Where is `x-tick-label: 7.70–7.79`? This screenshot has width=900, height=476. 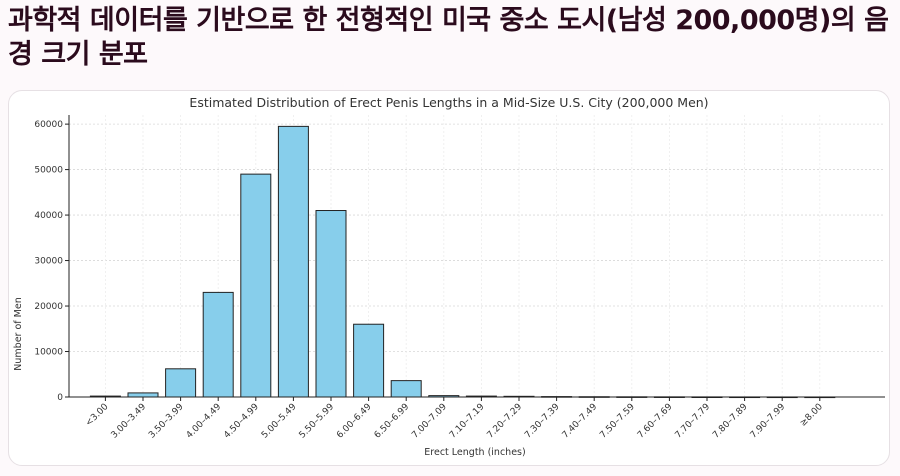 x-tick-label: 7.70–7.79 is located at coordinates (693, 421).